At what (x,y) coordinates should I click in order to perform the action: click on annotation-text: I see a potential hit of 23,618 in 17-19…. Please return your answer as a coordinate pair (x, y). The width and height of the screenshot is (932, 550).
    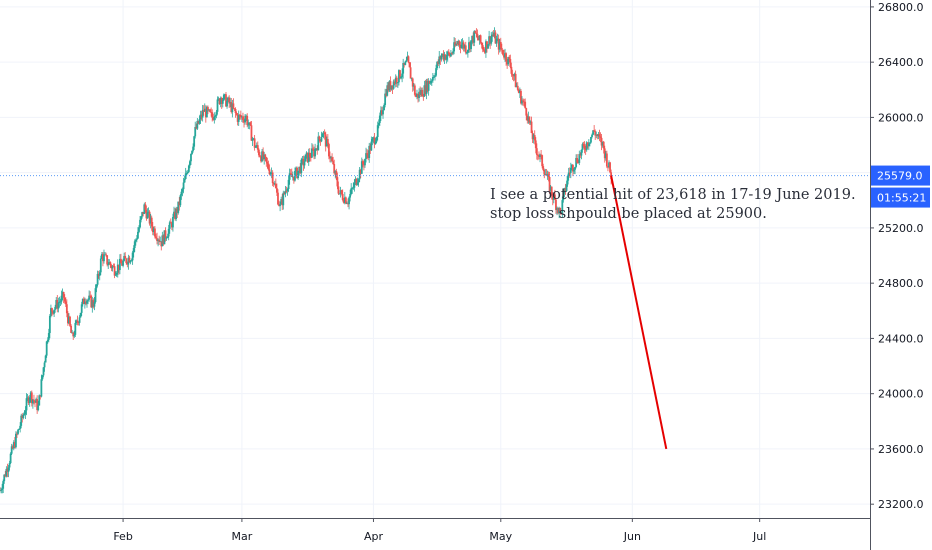
    Looking at the image, I should click on (673, 205).